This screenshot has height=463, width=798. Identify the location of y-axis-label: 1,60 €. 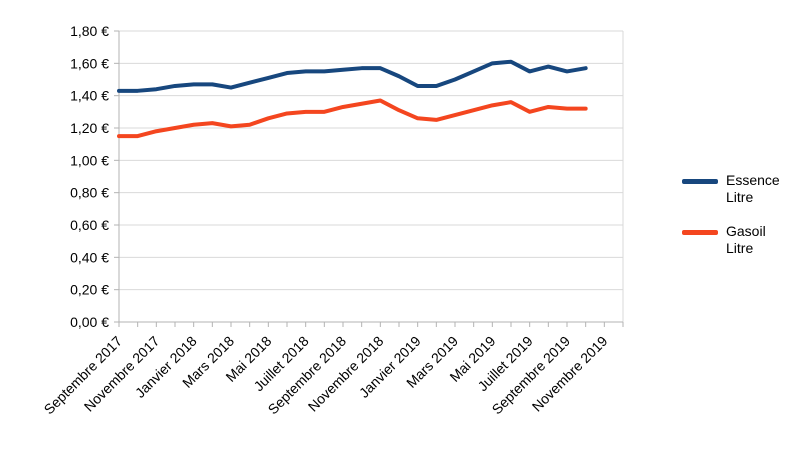
(89, 63).